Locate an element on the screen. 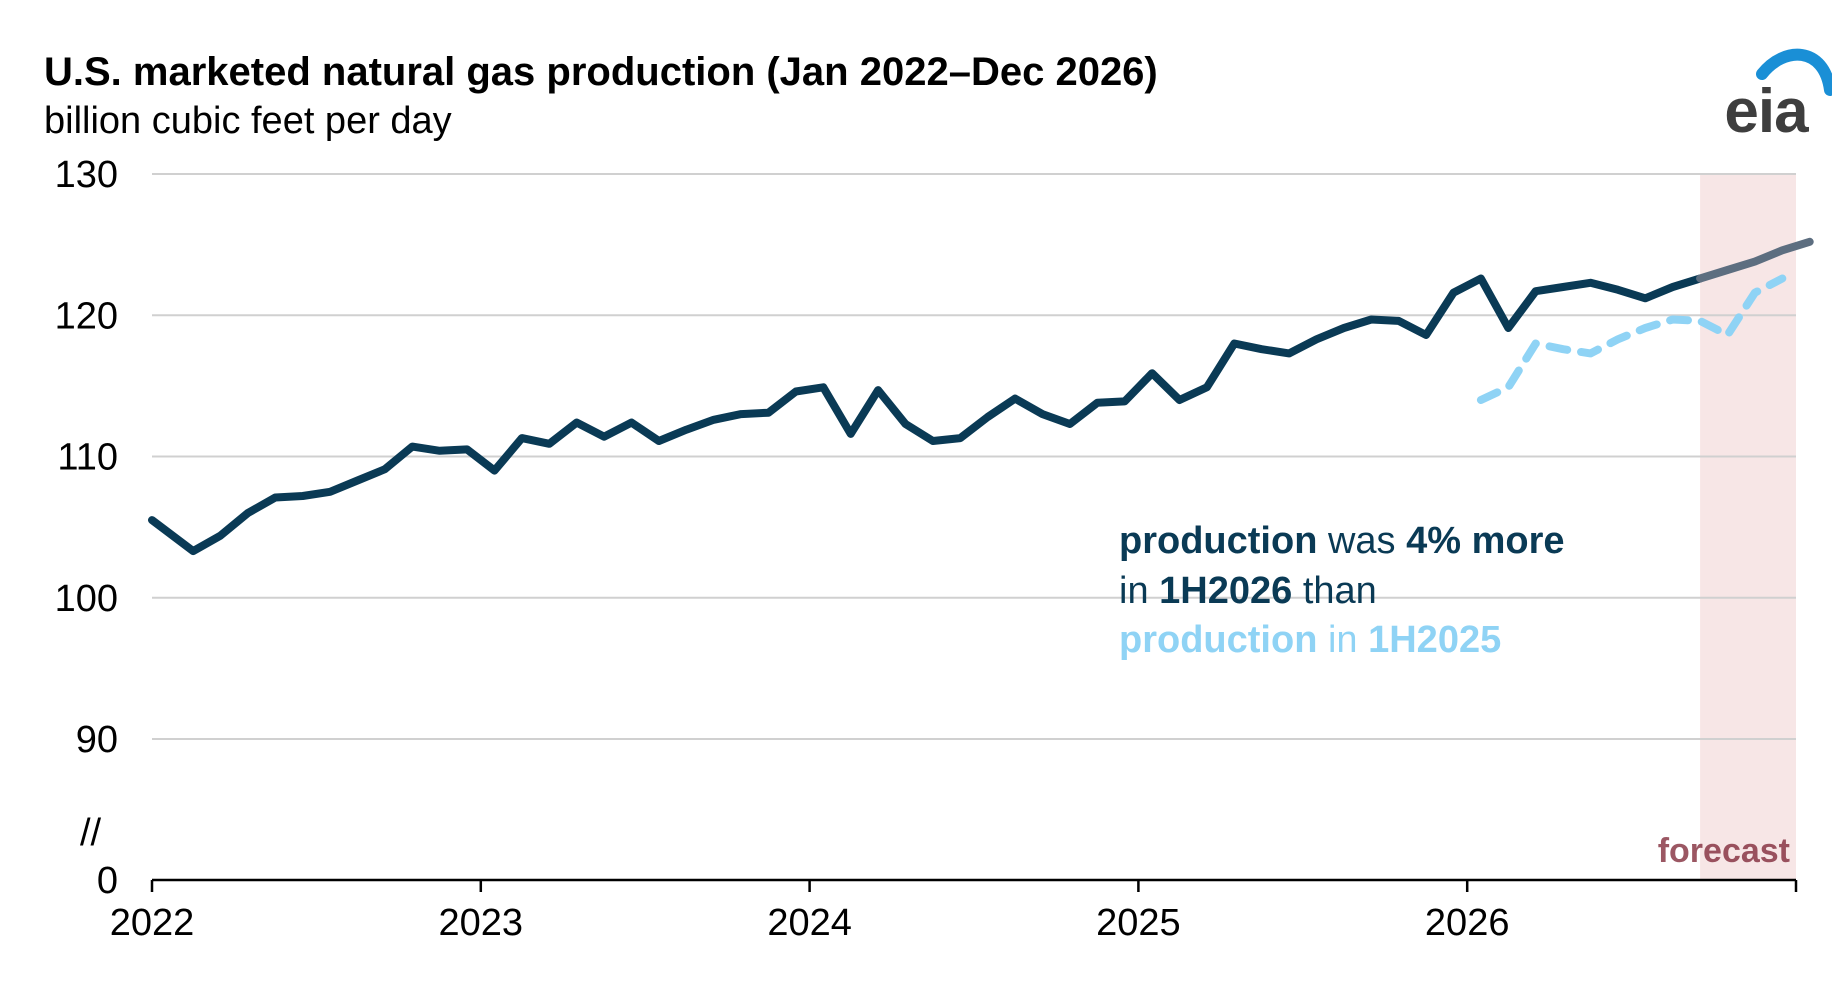 This screenshot has width=1843, height=984. annotation-production-bold: production is located at coordinates (1218, 541).